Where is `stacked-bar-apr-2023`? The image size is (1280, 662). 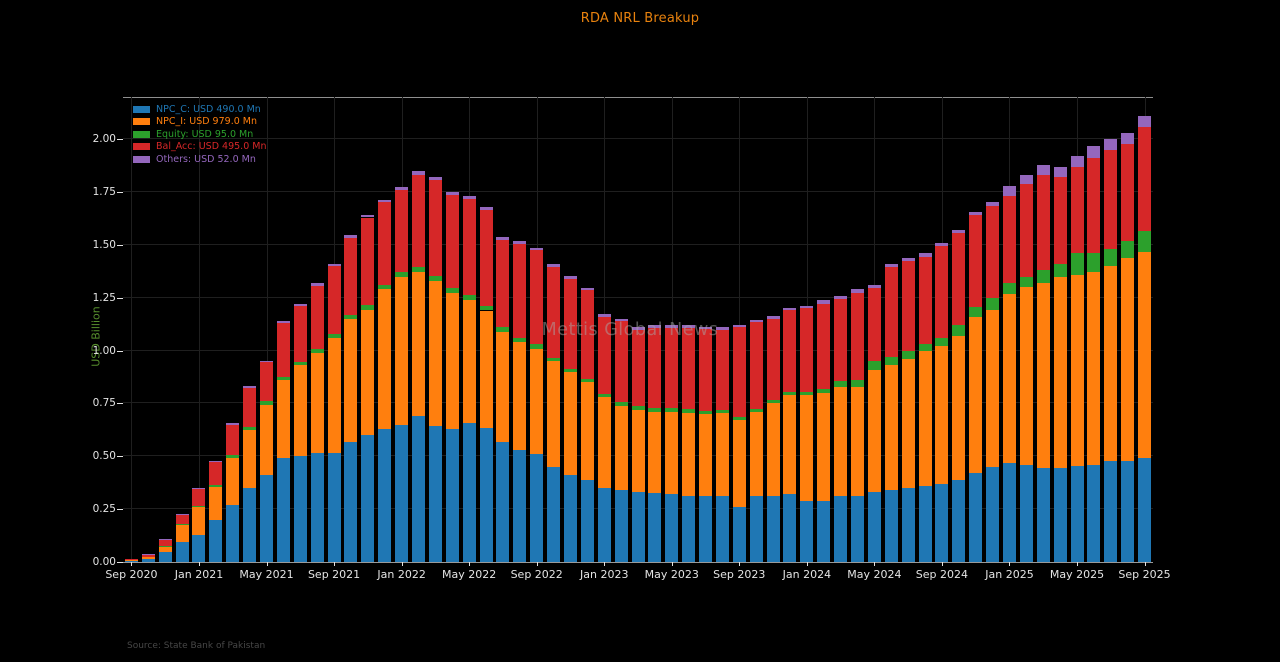 stacked-bar-apr-2023 is located at coordinates (655, 443).